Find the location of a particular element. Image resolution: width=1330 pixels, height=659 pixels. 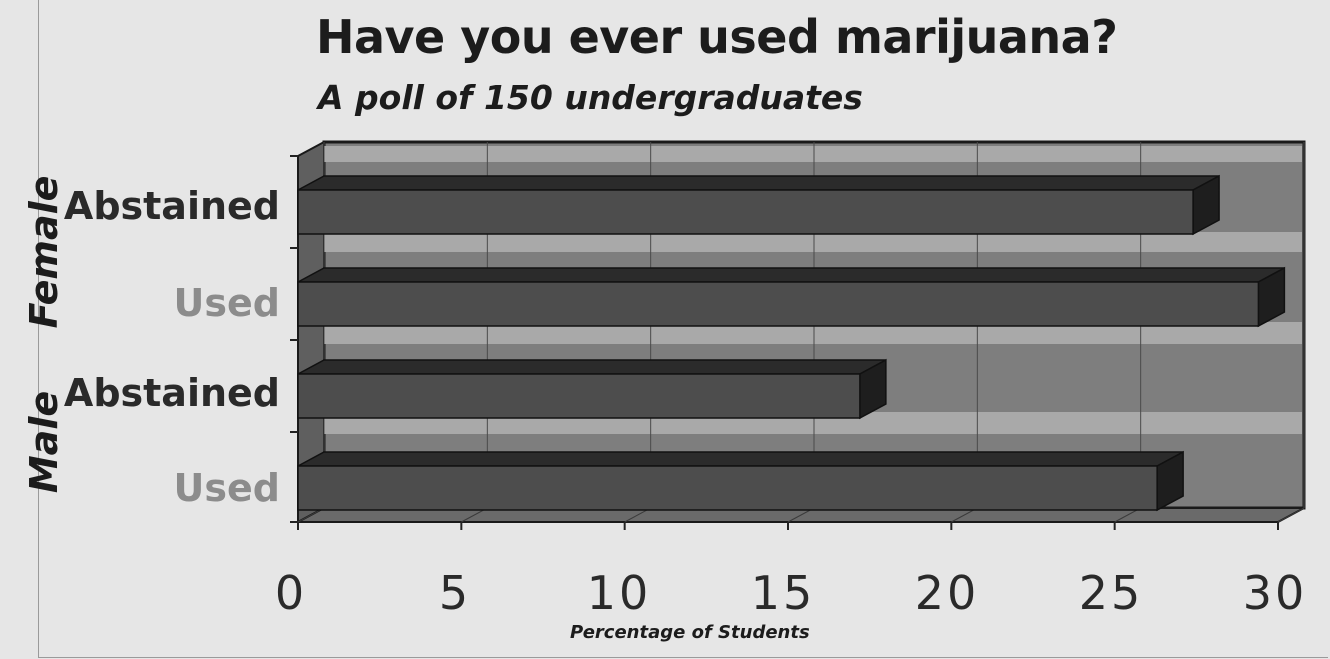

x-tick-label-20: 20 is located at coordinates (947, 593).